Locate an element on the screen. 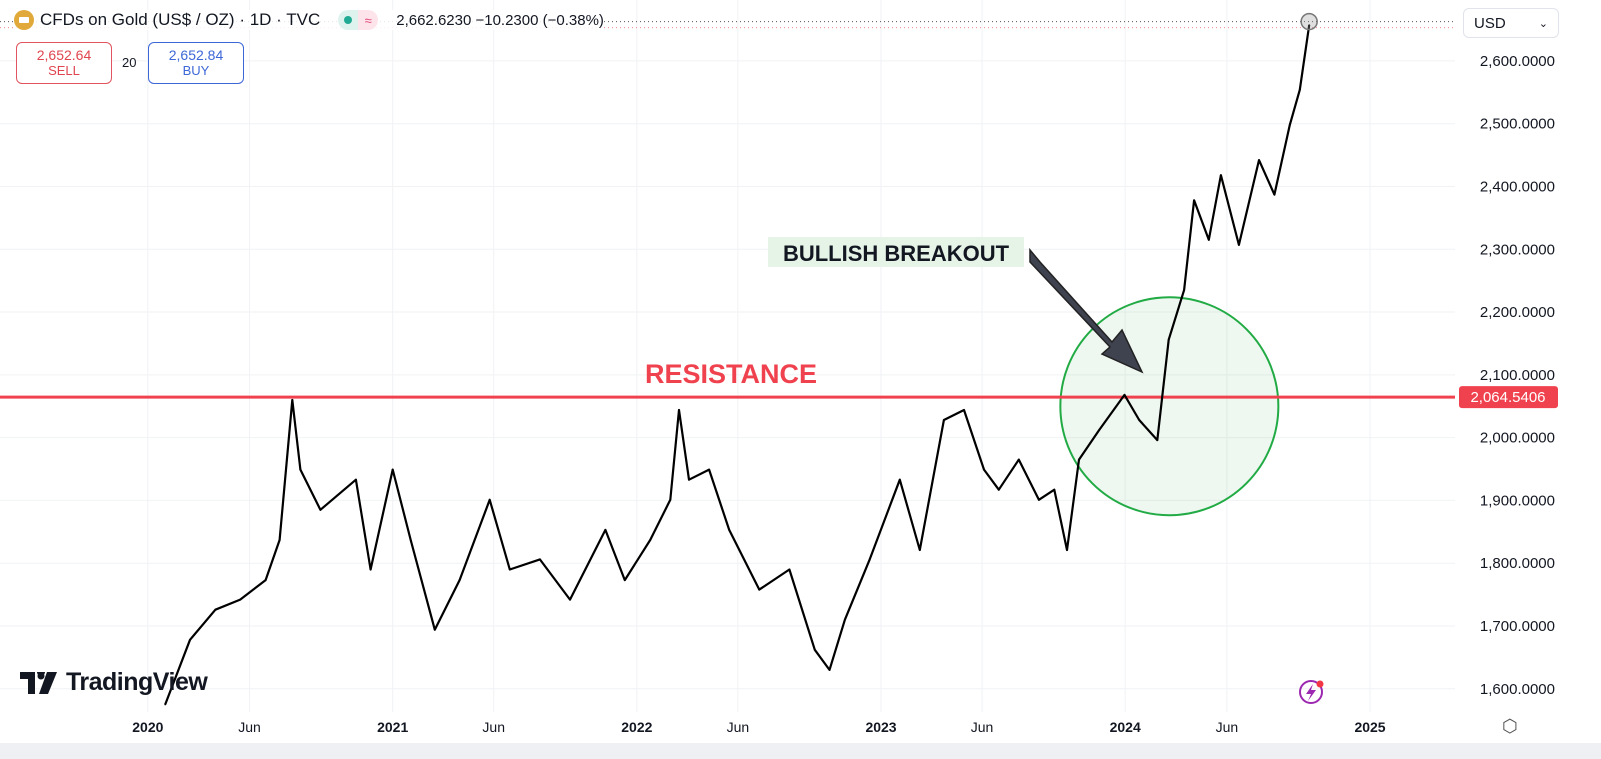 Image resolution: width=1601 pixels, height=759 pixels. time-axis-label: 2025 is located at coordinates (1369, 727).